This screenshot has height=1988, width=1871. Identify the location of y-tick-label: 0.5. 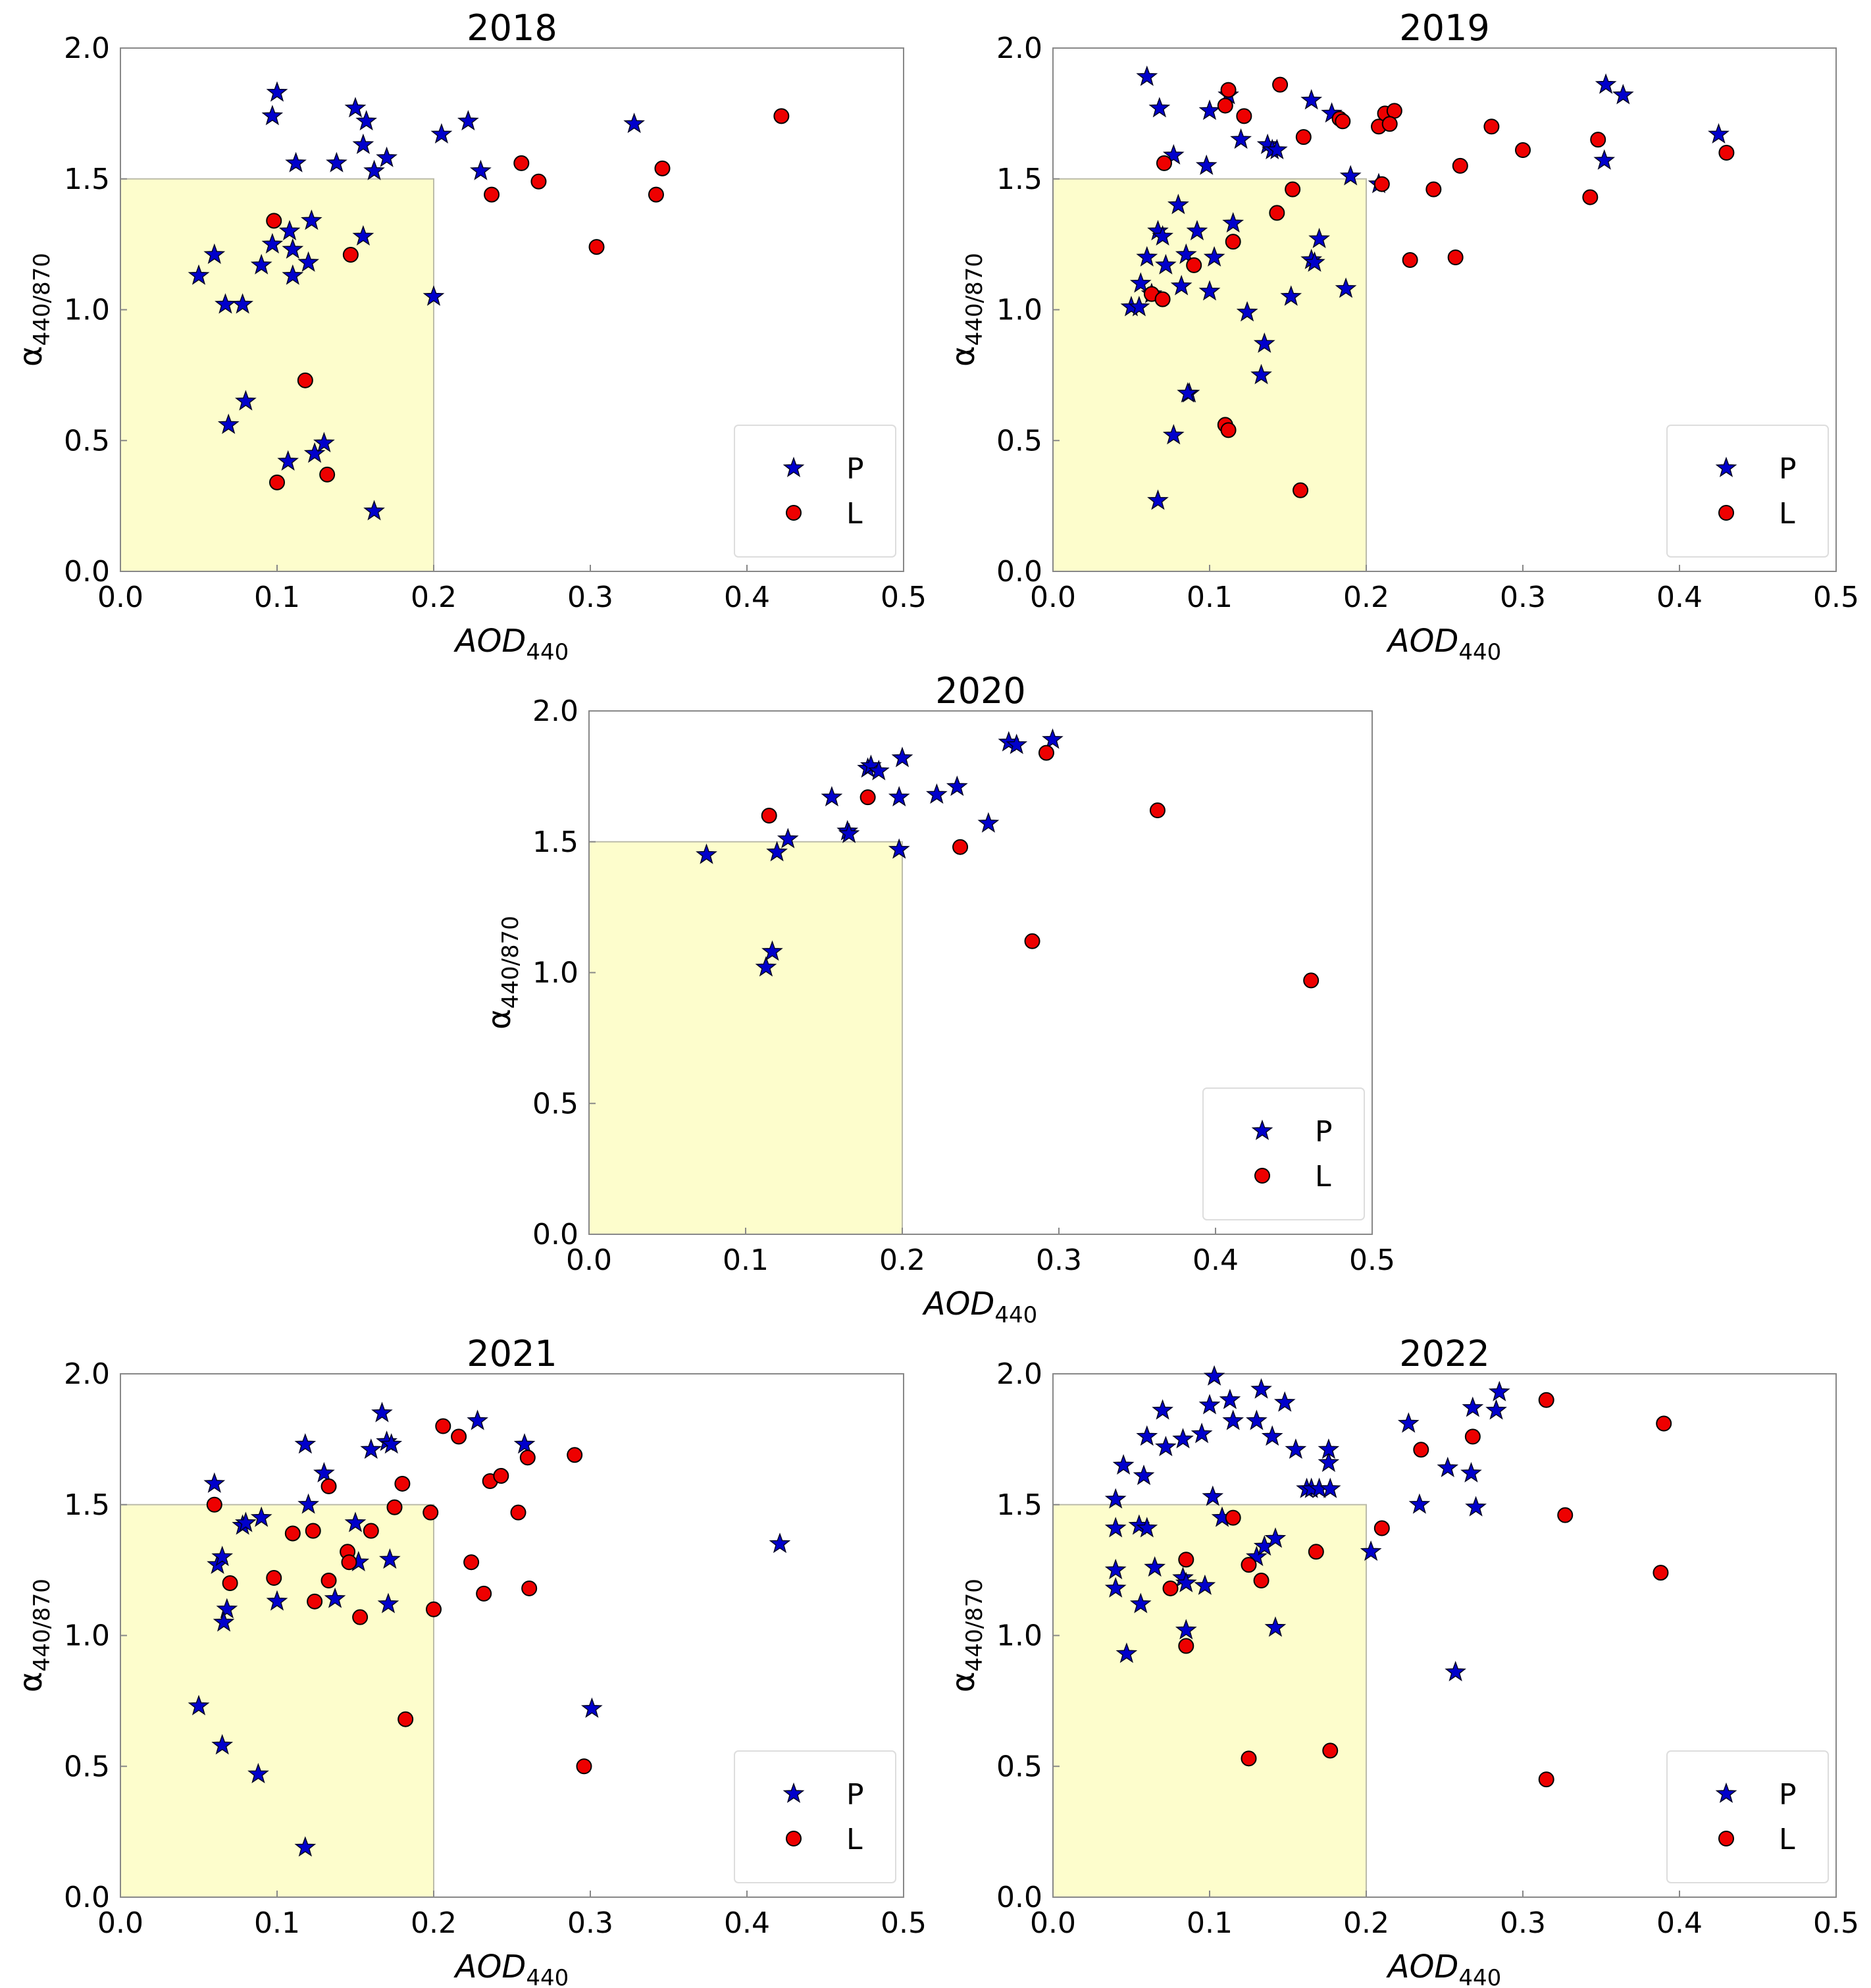
(1019, 1767).